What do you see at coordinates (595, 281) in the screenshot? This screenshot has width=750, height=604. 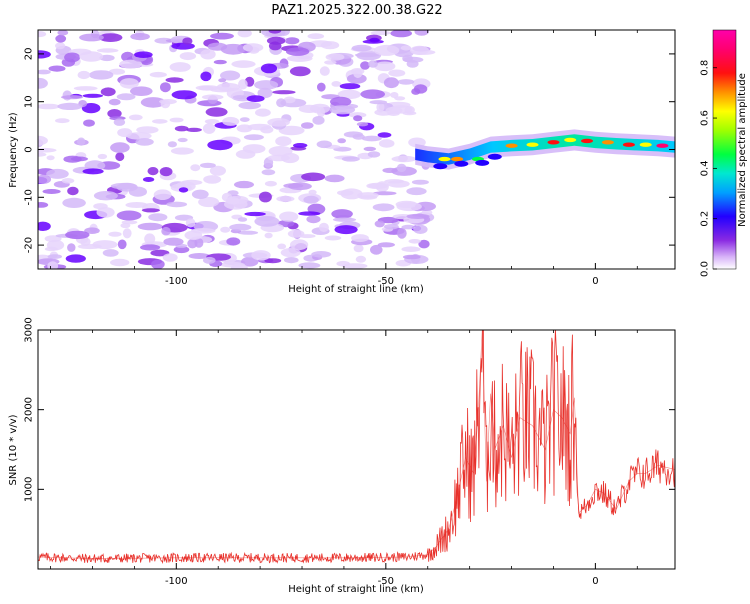 I see `spectrogram-xtick-label: 0` at bounding box center [595, 281].